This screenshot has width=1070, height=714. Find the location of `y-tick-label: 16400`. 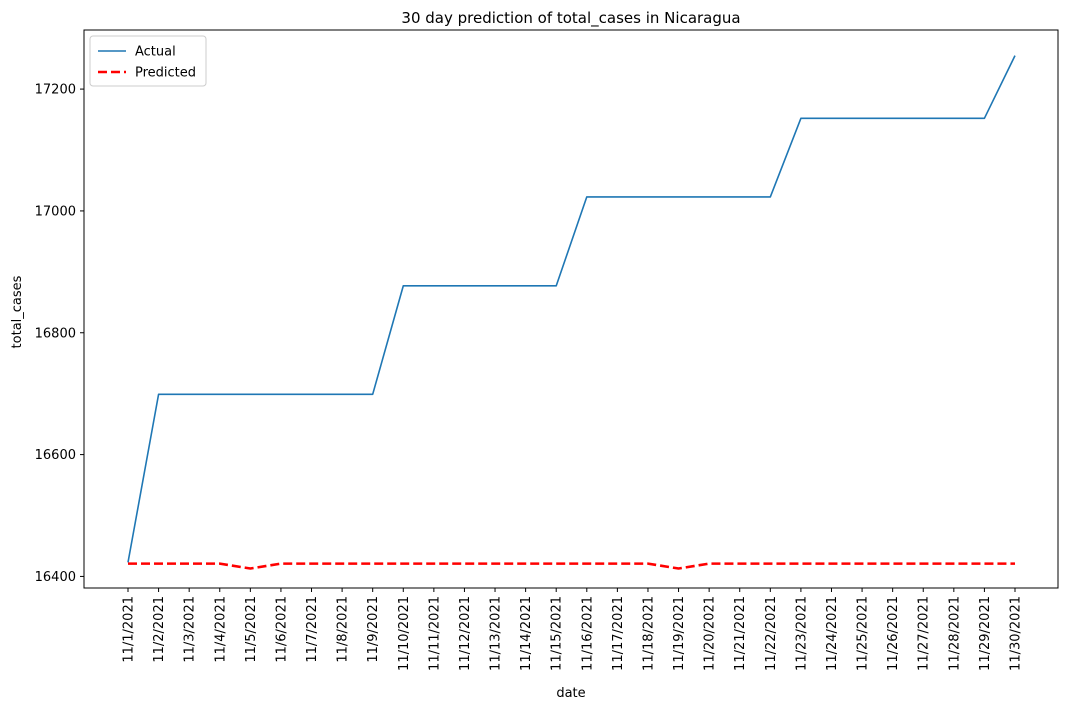

y-tick-label: 16400 is located at coordinates (55, 577).